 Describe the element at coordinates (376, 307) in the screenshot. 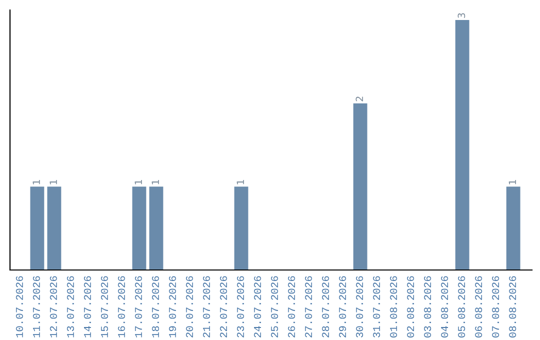

I see `x-tick-label: 31.07.2026` at that location.